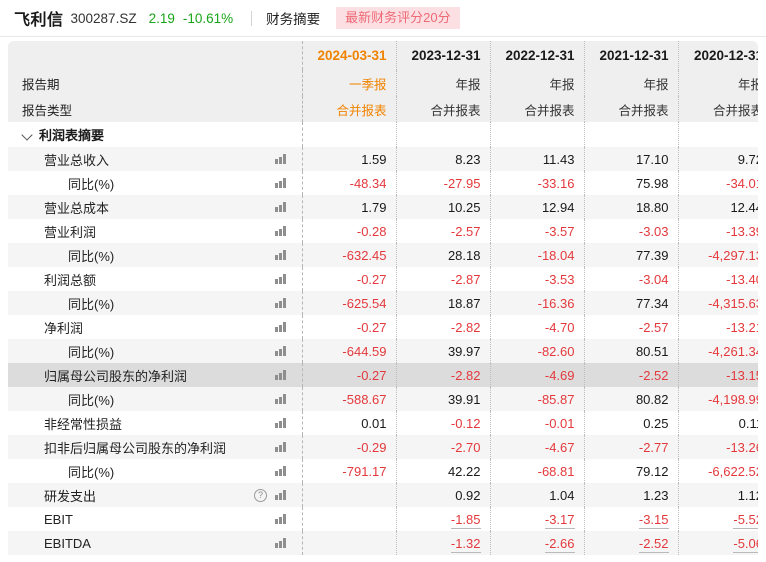 This screenshot has width=766, height=562. Describe the element at coordinates (155, 279) in the screenshot. I see `row-label-cell: 利润总额` at that location.